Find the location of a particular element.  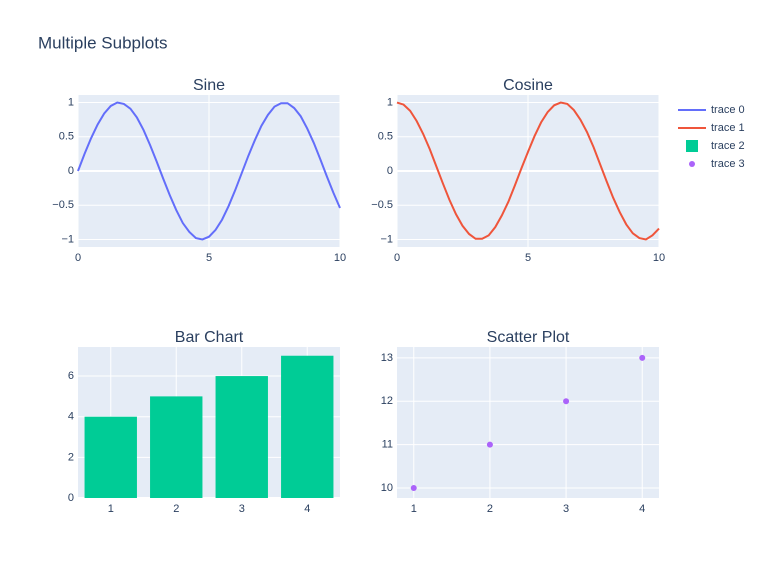

y-tick-label: 12 is located at coordinates (387, 401).